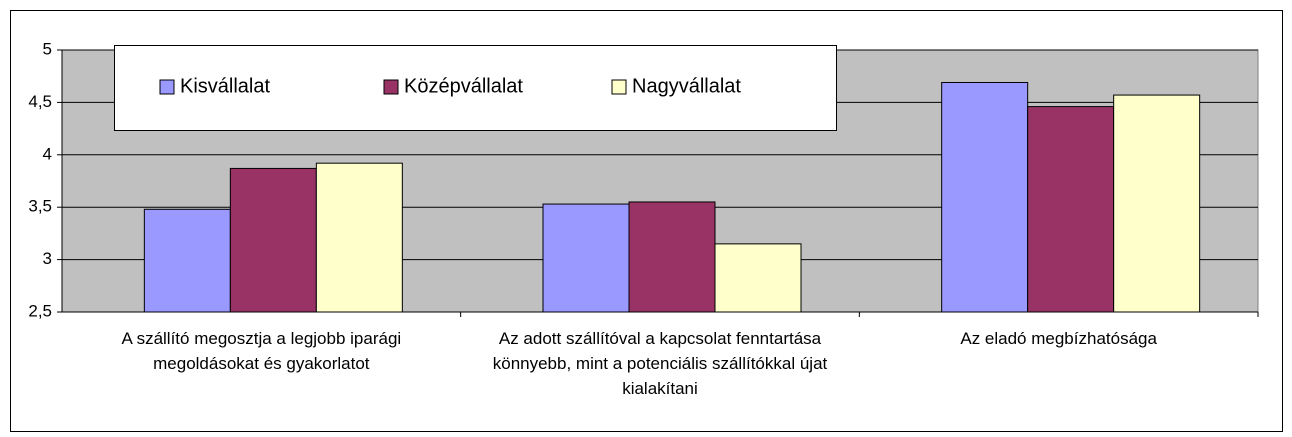  What do you see at coordinates (686, 86) in the screenshot?
I see `legend-label: Nagyvállalat` at bounding box center [686, 86].